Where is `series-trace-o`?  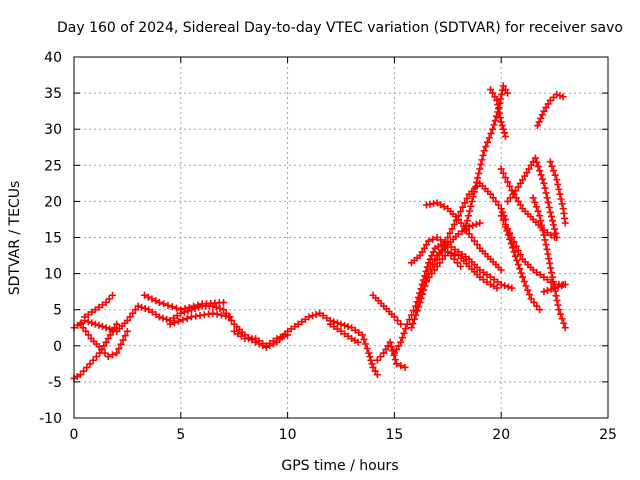 series-trace-o is located at coordinates (461, 270).